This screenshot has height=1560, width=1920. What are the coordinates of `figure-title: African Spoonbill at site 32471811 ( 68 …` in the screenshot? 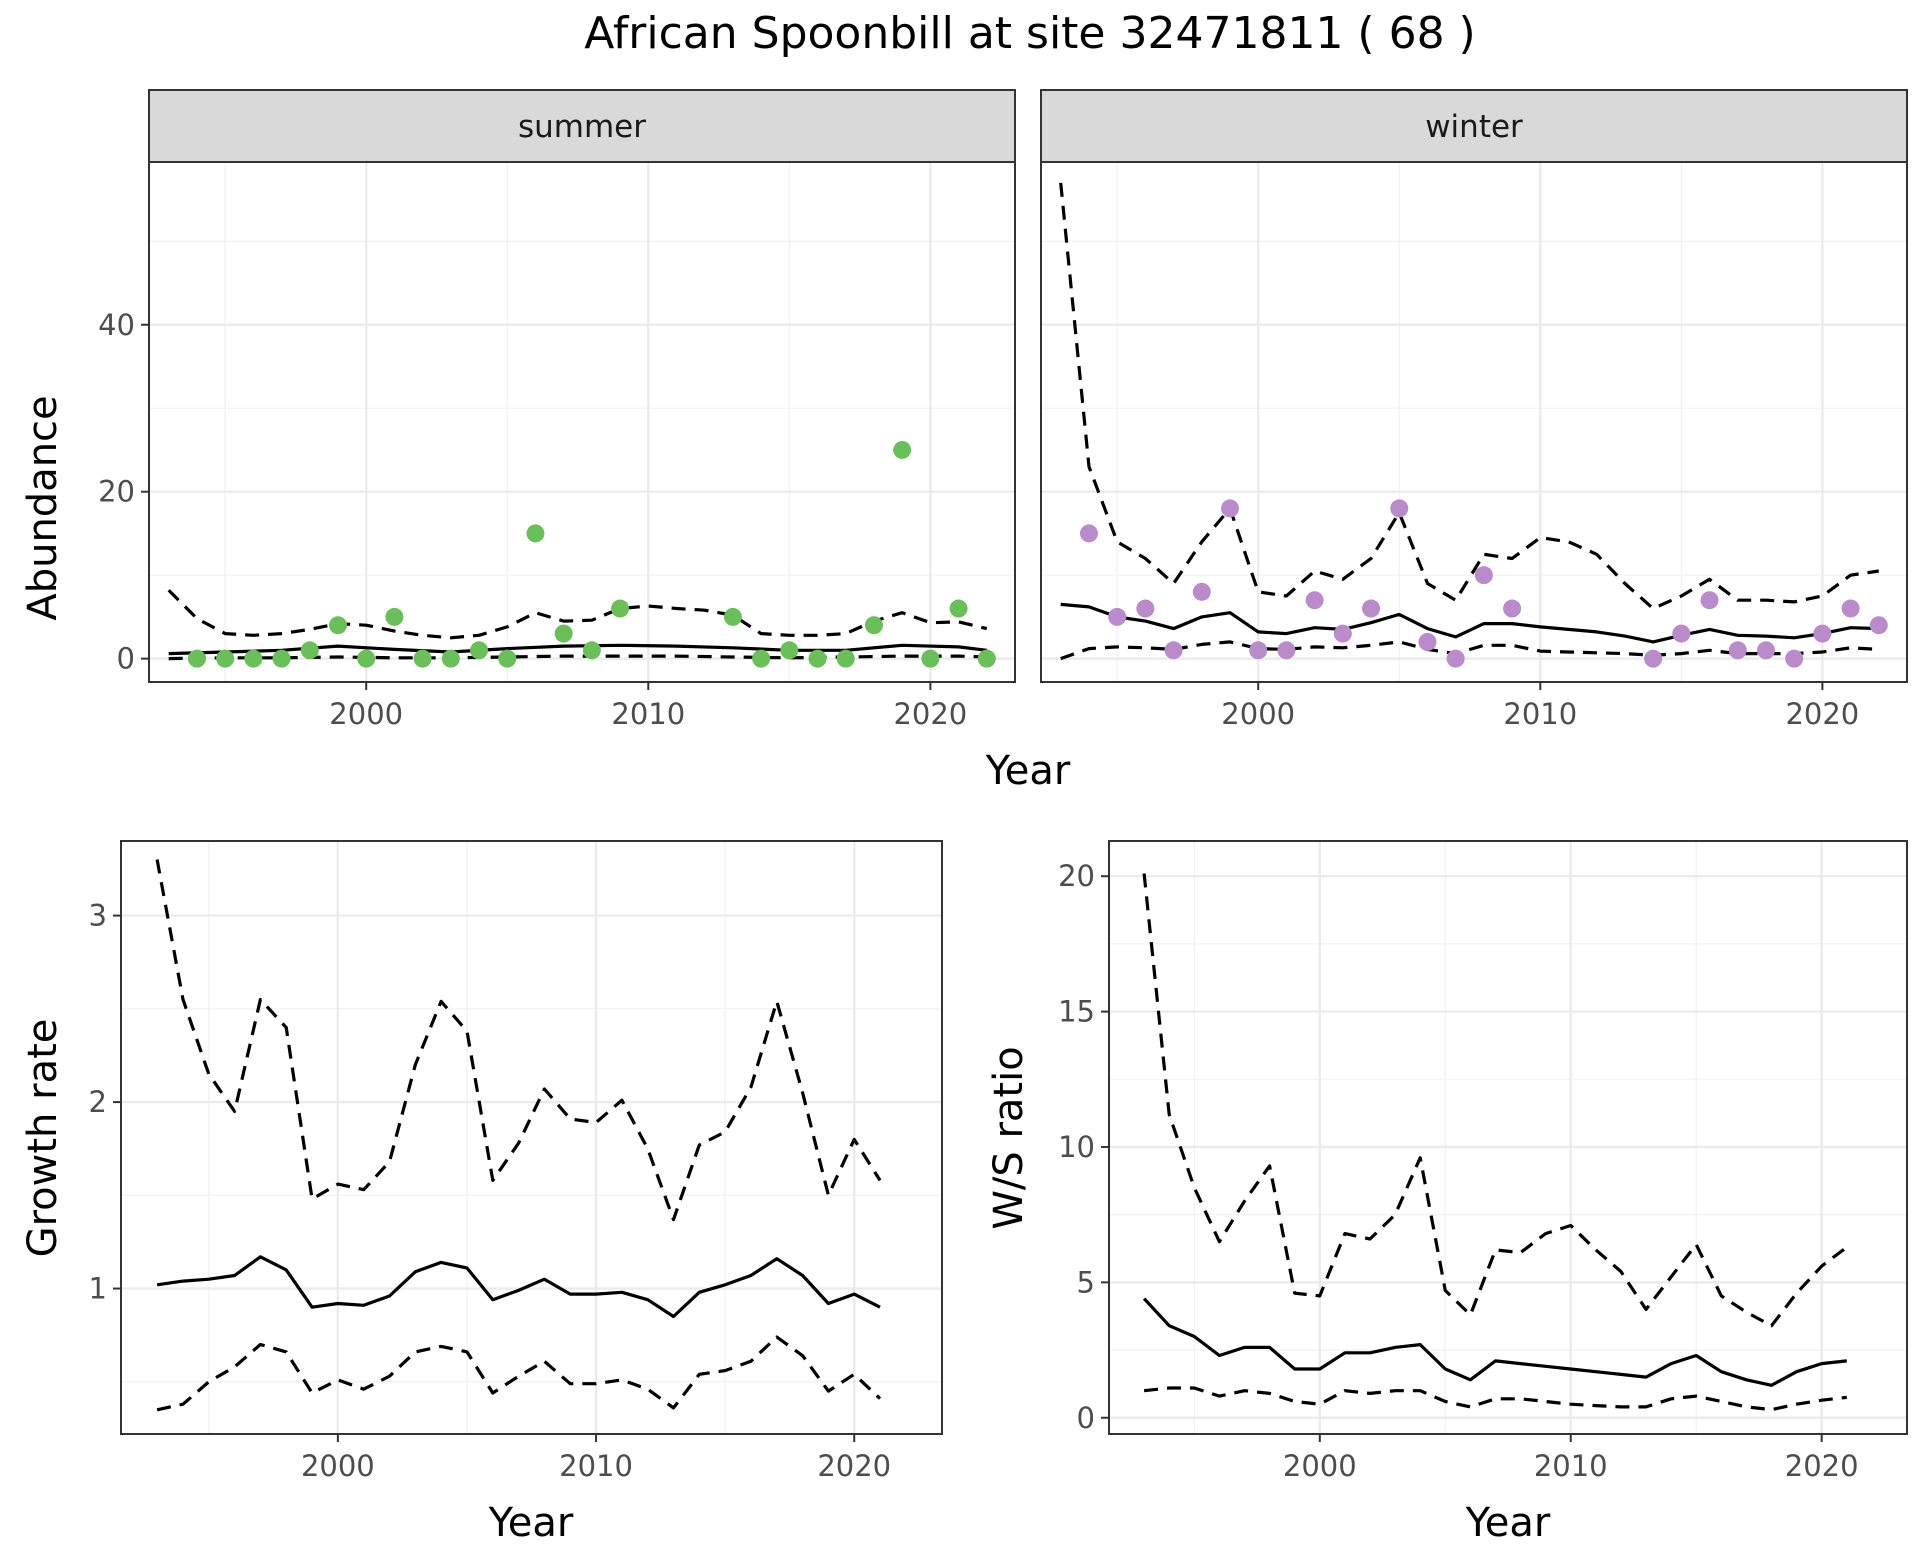 It's located at (1029, 33).